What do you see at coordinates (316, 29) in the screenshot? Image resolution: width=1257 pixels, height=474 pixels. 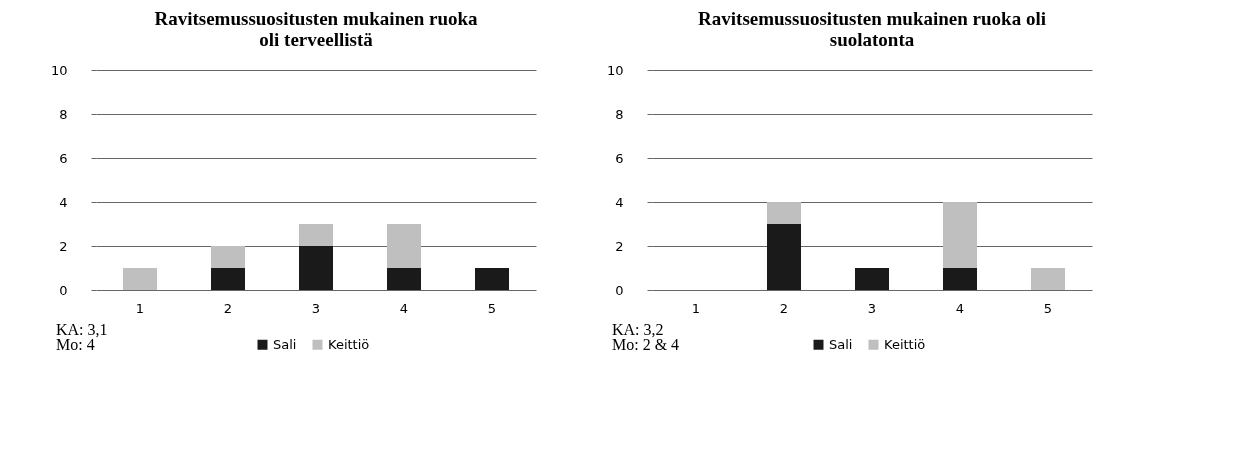 I see `chart-title: Ravitsemussuositusten mukainen ruoka oli terveellistä` at bounding box center [316, 29].